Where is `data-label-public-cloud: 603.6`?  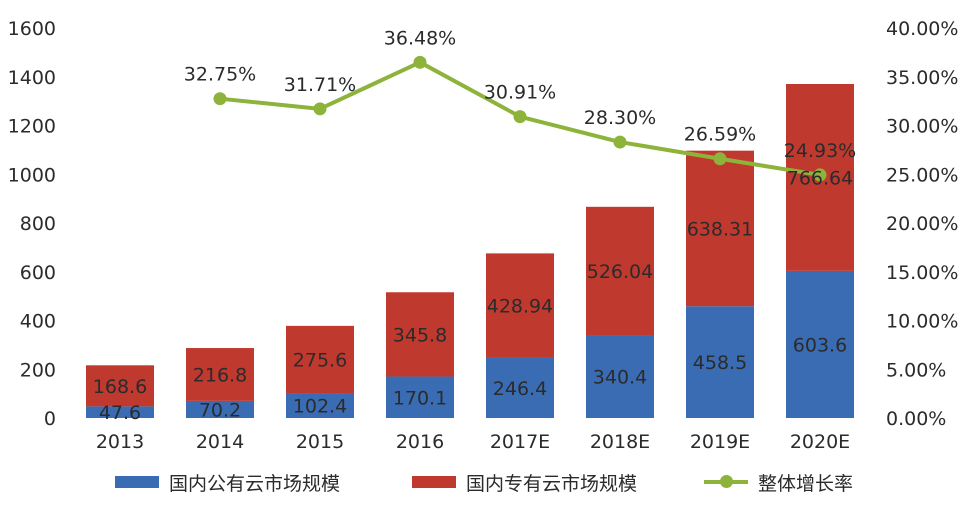
data-label-public-cloud: 603.6 is located at coordinates (820, 345).